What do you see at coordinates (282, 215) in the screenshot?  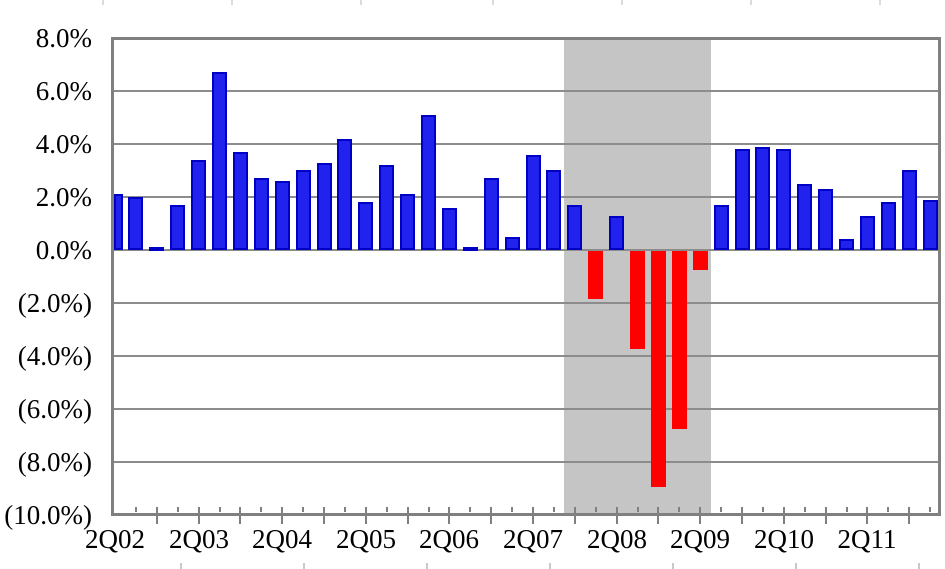 I see `bar-2Q04` at bounding box center [282, 215].